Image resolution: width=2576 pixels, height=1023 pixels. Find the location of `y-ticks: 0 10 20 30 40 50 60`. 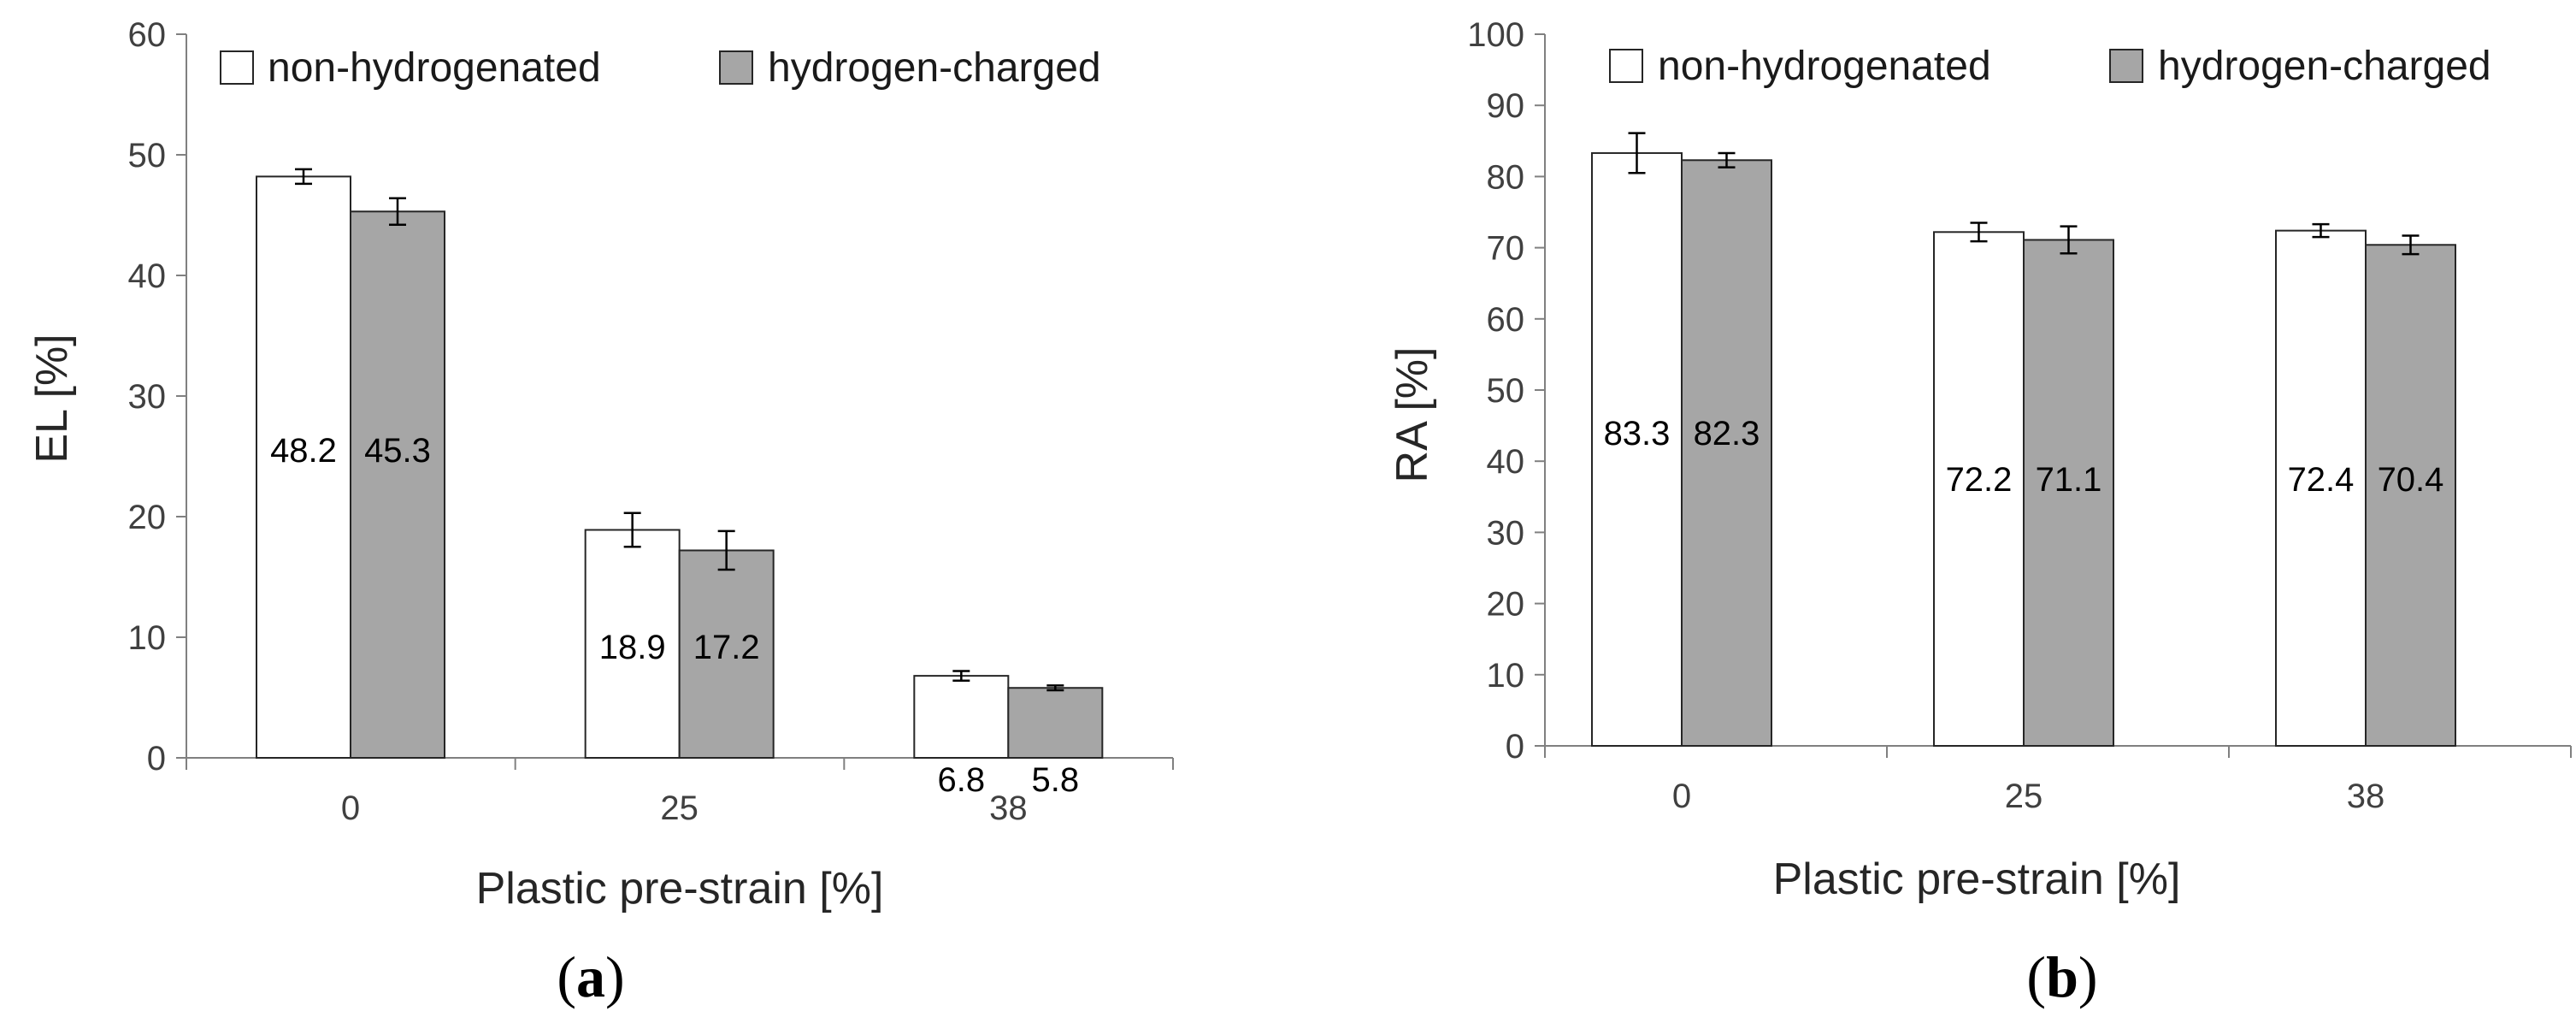

y-ticks: 0 10 20 30 40 50 60 is located at coordinates (157, 397).